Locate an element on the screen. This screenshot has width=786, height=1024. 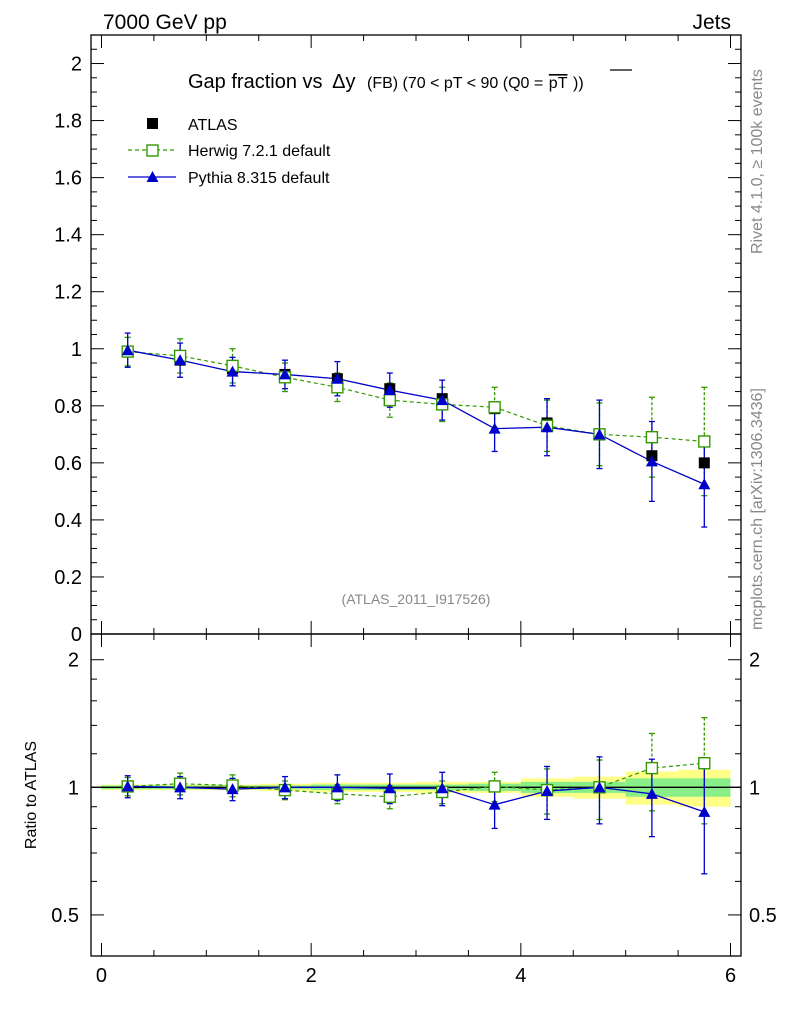
ratio-y-tick-label: 1 is located at coordinates (73, 788).